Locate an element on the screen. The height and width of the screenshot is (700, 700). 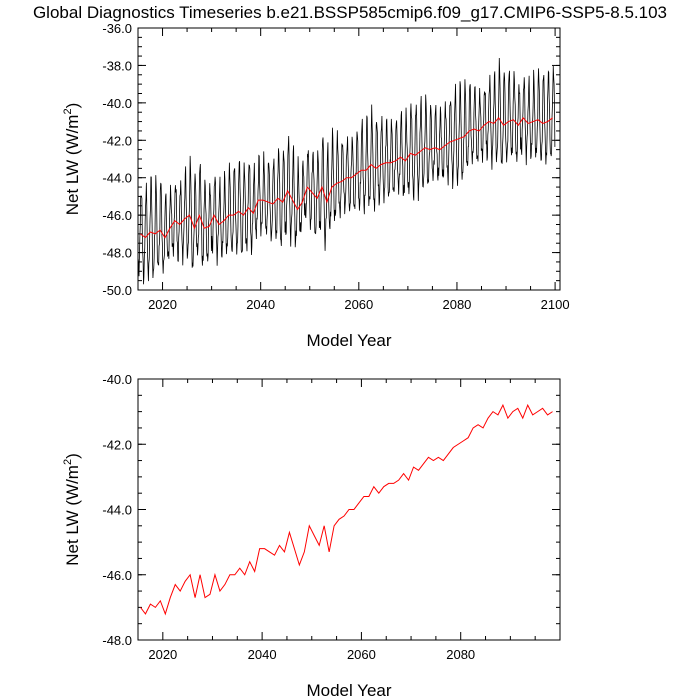
chart-top-y-tick-label: -38.0 is located at coordinates (117, 65).